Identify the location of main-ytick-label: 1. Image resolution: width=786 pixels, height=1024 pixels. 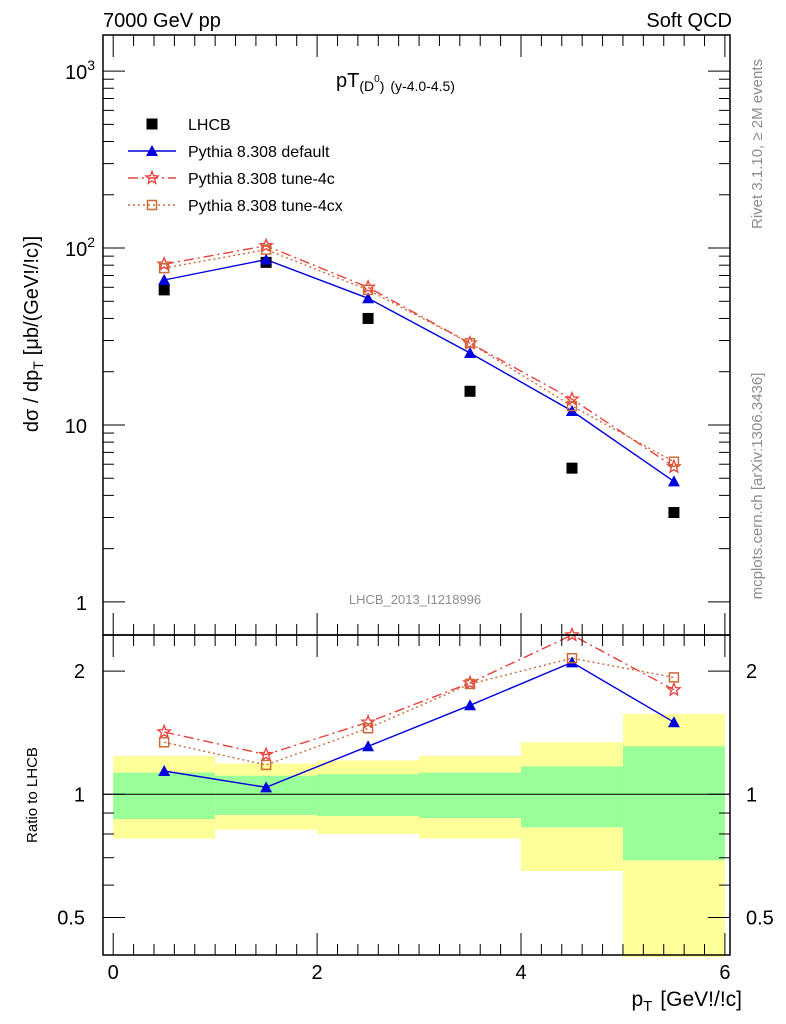
(81, 604).